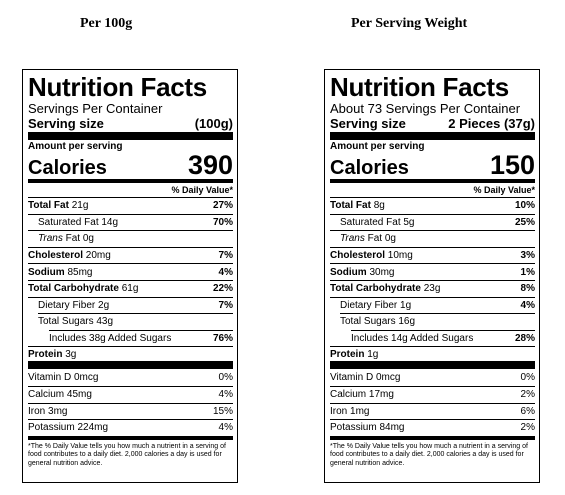 This screenshot has height=495, width=565. What do you see at coordinates (432, 205) in the screenshot?
I see `total-fat-row: Total Fat 8g 10%` at bounding box center [432, 205].